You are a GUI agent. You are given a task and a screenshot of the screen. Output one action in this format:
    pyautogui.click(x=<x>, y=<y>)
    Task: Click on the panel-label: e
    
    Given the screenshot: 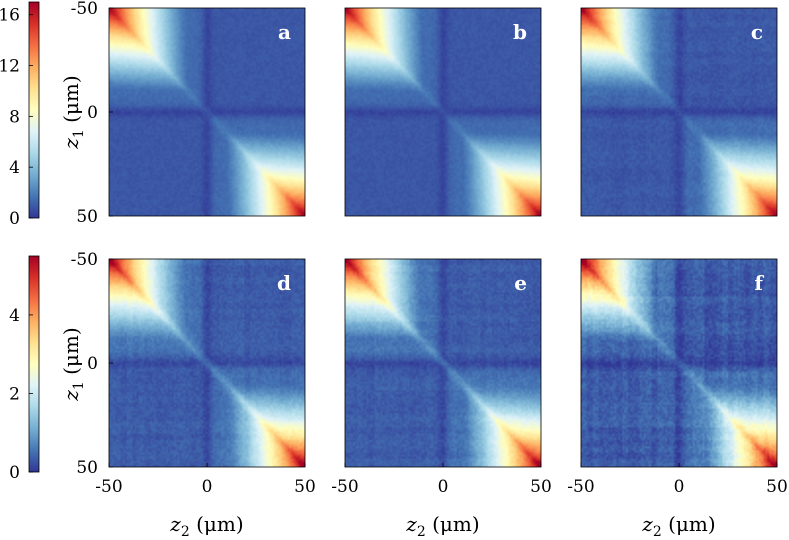 What is the action you would take?
    pyautogui.click(x=520, y=283)
    